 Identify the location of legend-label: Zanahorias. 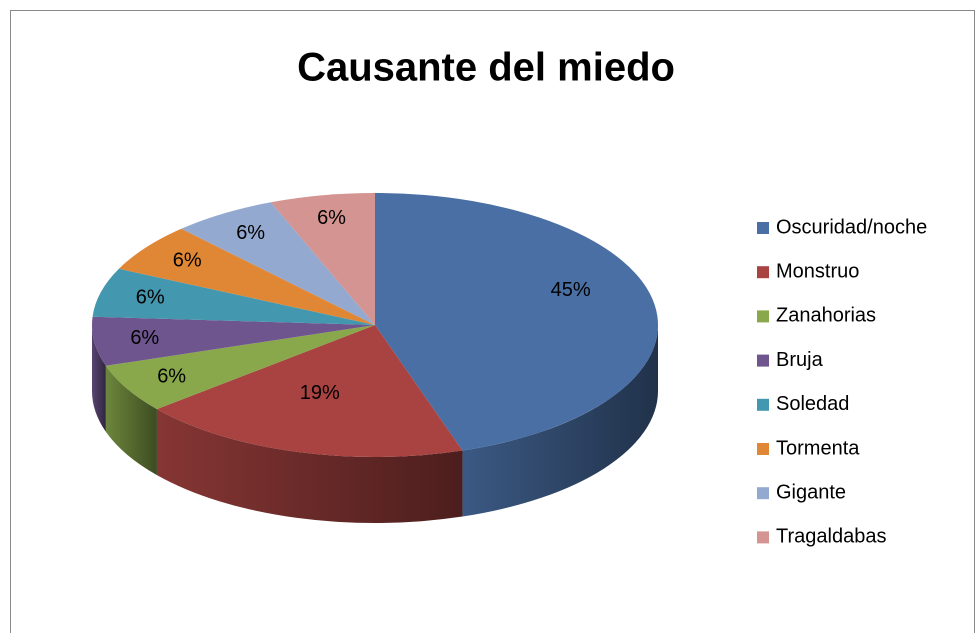
(826, 316).